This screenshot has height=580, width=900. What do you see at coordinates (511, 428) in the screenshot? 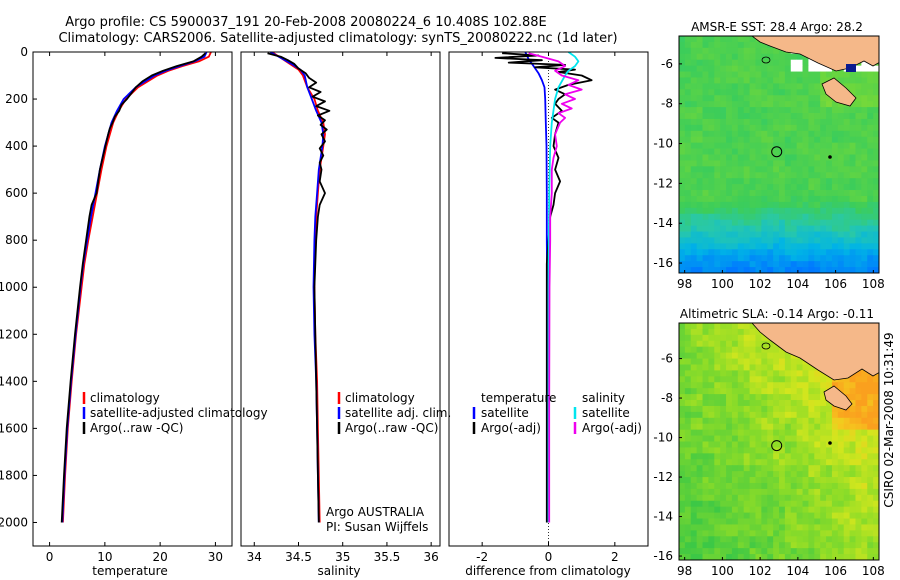
I see `legend-label-temp-argo: Argo(-adj)` at bounding box center [511, 428].